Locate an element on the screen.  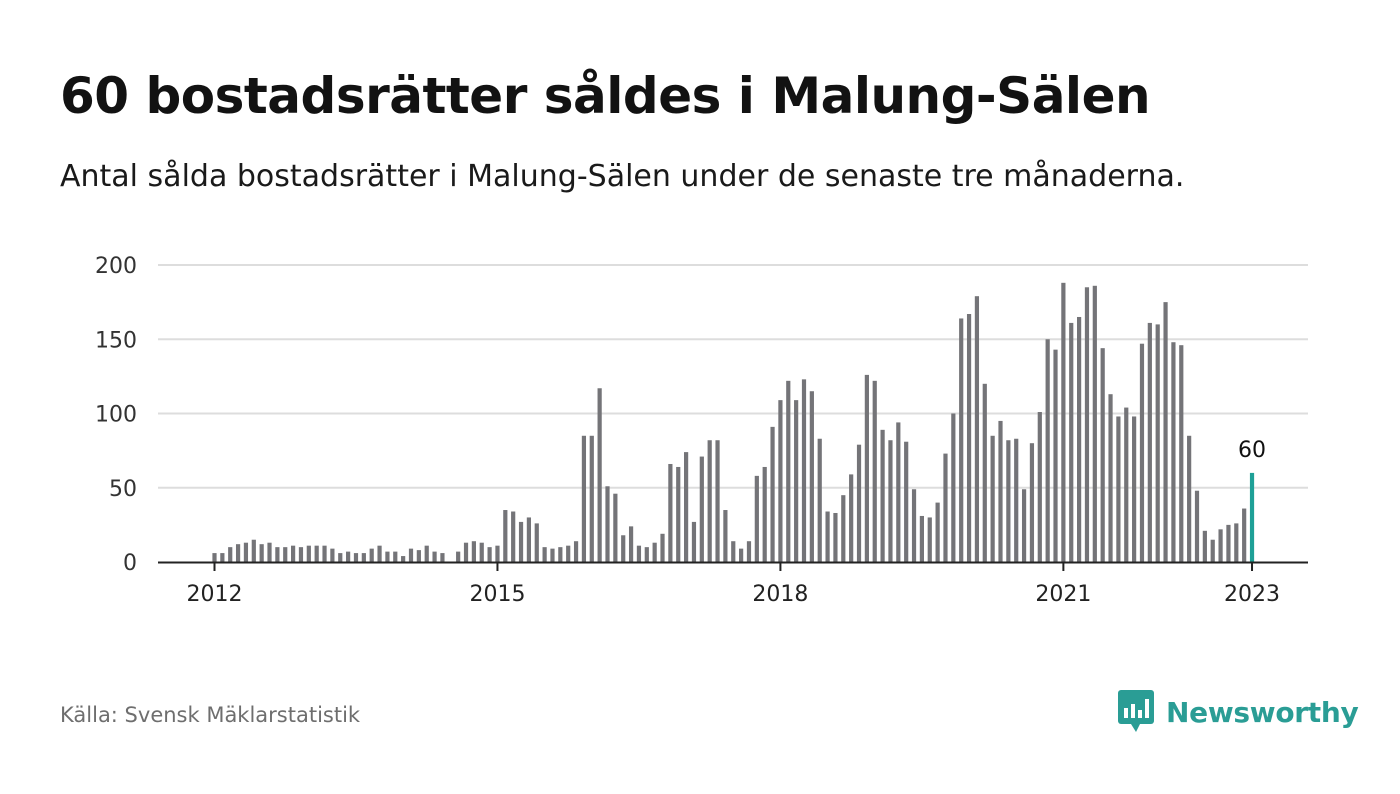
x-tick-label: 2023 is located at coordinates (1252, 594).